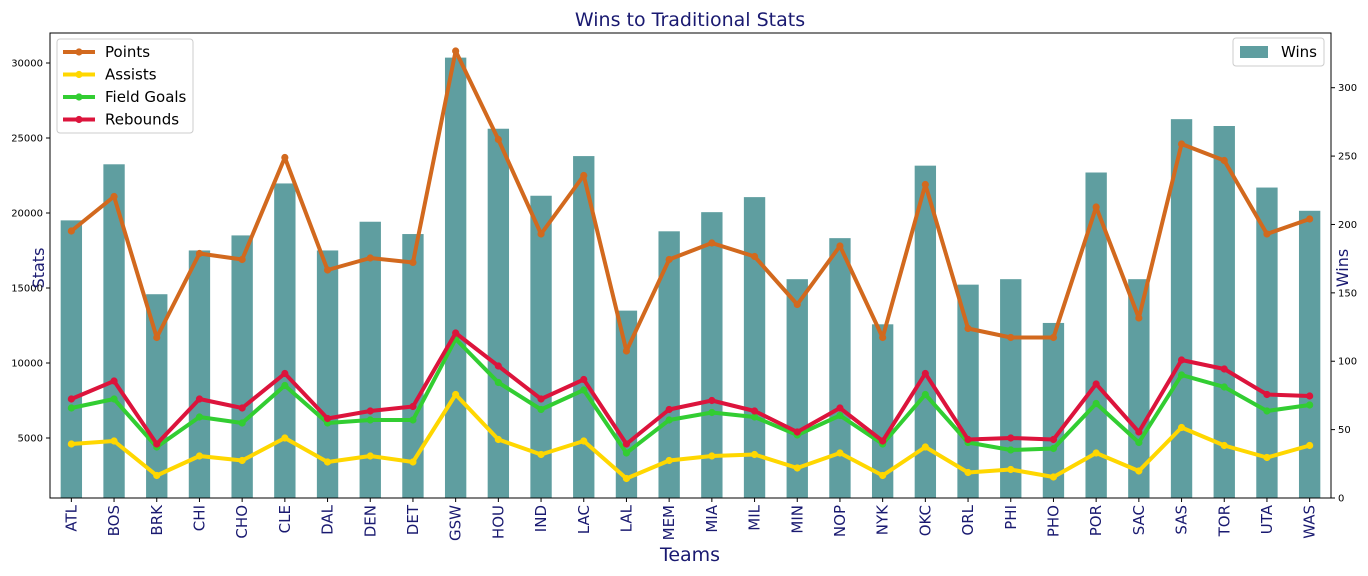 The width and height of the screenshot is (1368, 576). What do you see at coordinates (1011, 517) in the screenshot?
I see `x-tick-label: PHI` at bounding box center [1011, 517].